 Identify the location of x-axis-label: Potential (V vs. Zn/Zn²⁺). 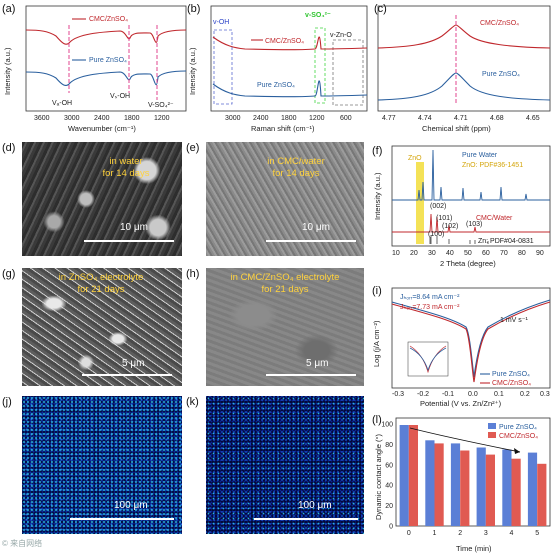
(461, 403).